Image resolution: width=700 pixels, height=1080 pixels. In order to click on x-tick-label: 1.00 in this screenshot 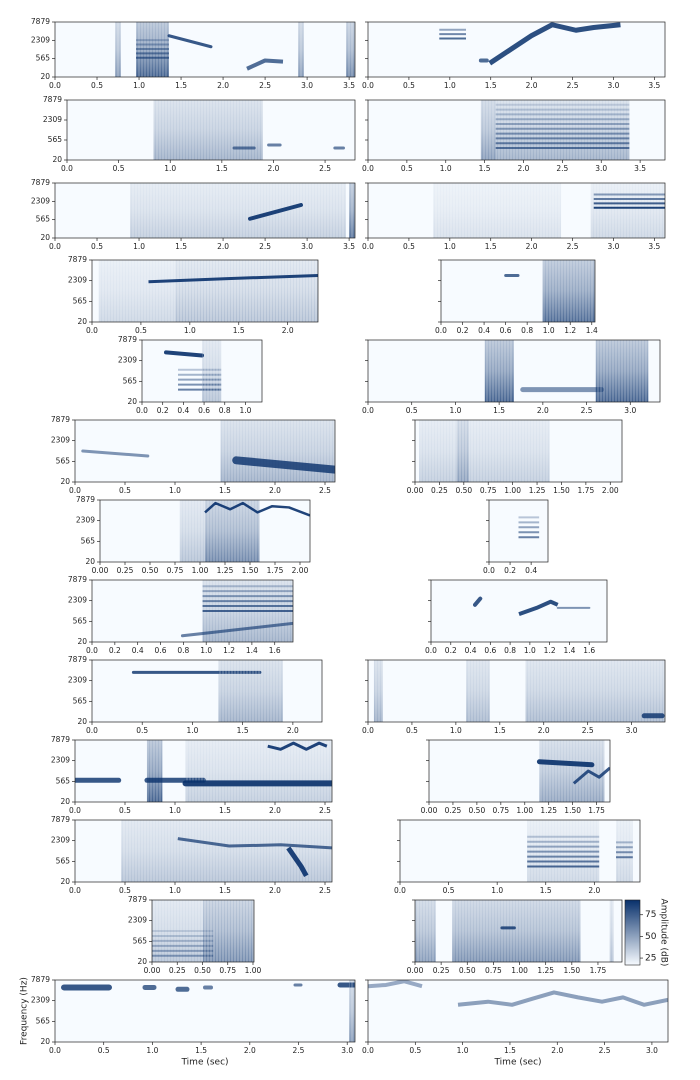, I will do `click(512, 490)`.